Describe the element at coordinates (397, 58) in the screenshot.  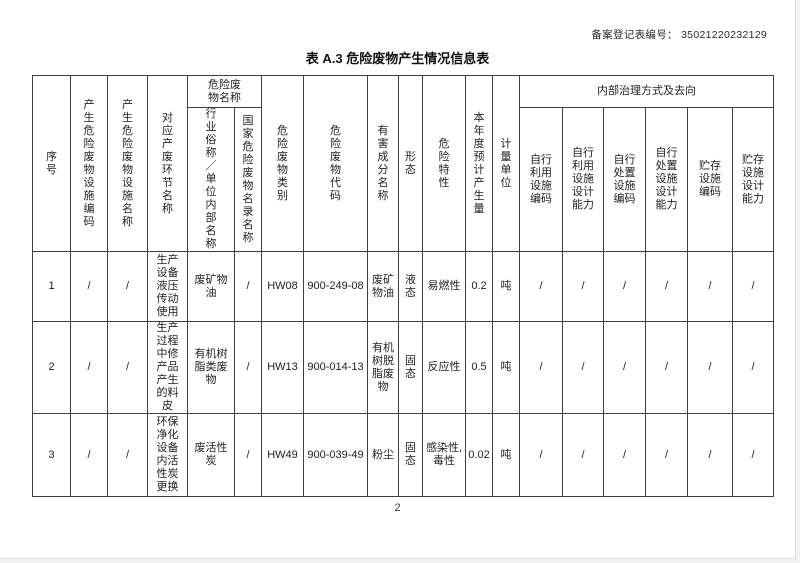
I see `page-title: 表 A.3 危险废物产生情况信息表` at that location.